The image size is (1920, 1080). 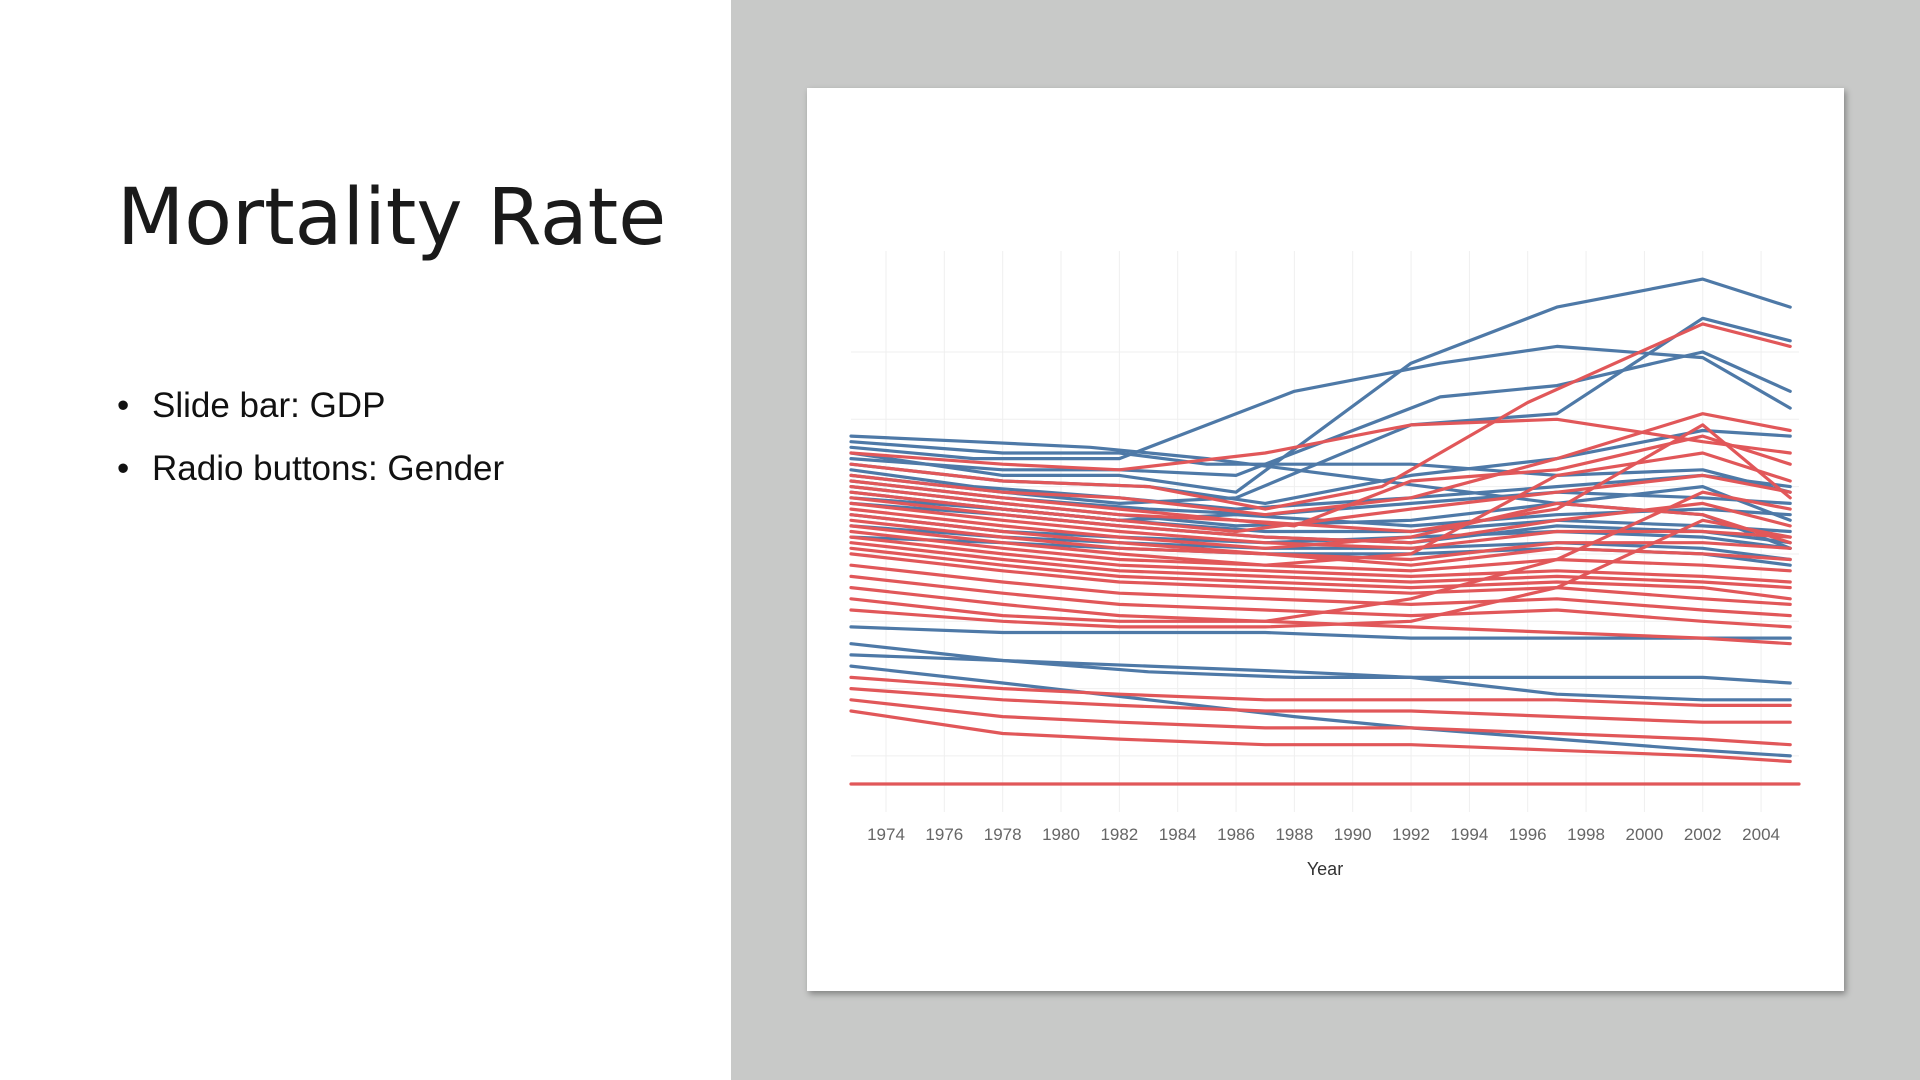 What do you see at coordinates (1325, 869) in the screenshot?
I see `x-axis-title: Year` at bounding box center [1325, 869].